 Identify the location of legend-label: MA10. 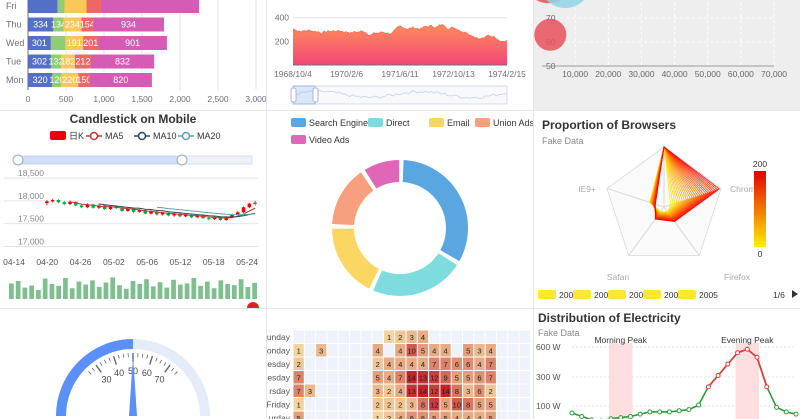
(165, 136).